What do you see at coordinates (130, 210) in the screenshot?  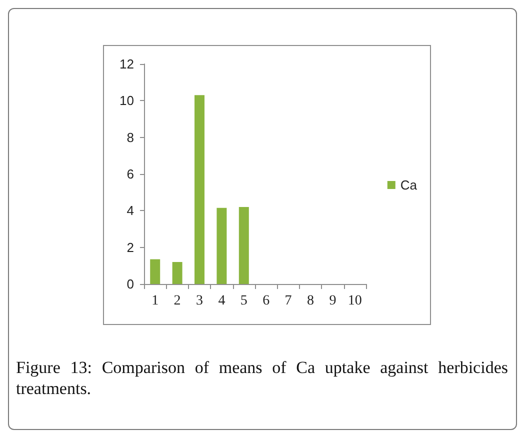 I see `y-tick-label: 4` at bounding box center [130, 210].